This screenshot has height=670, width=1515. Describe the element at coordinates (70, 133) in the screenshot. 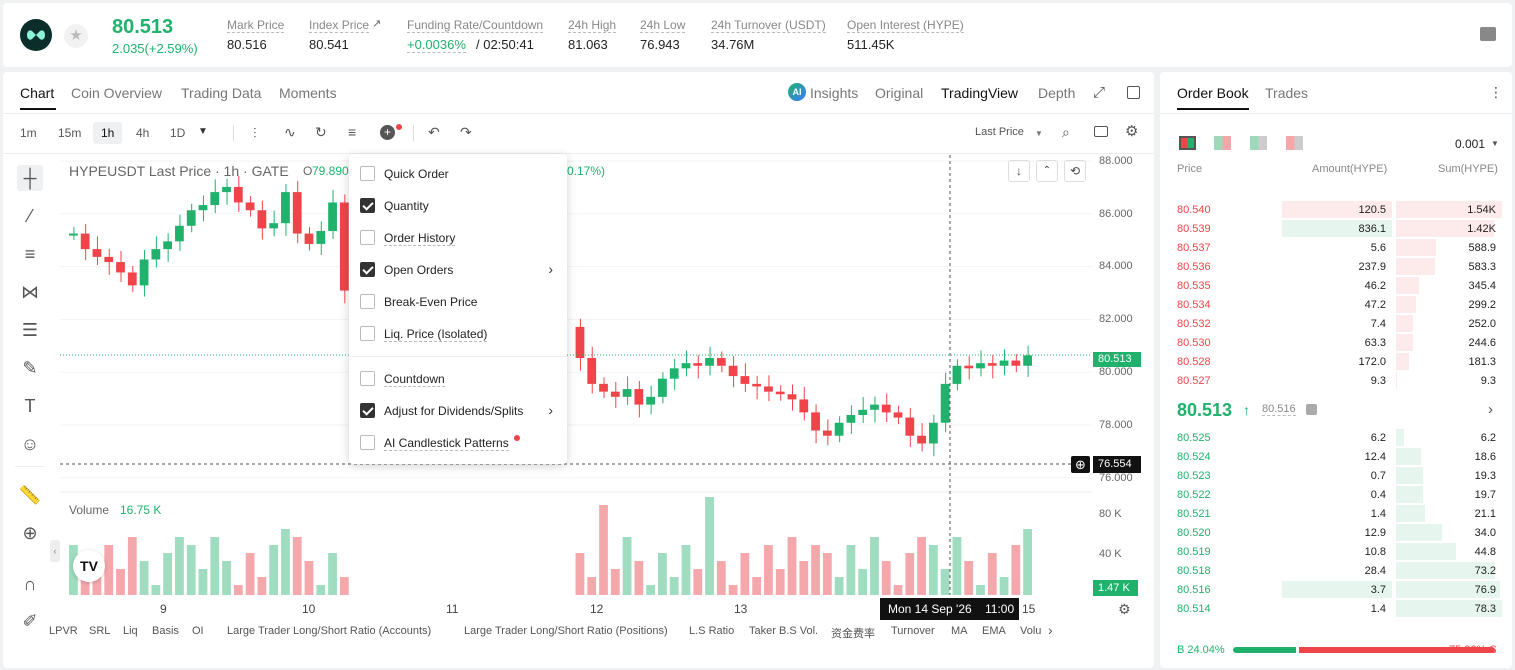

I see `interval-15m: 15m` at that location.